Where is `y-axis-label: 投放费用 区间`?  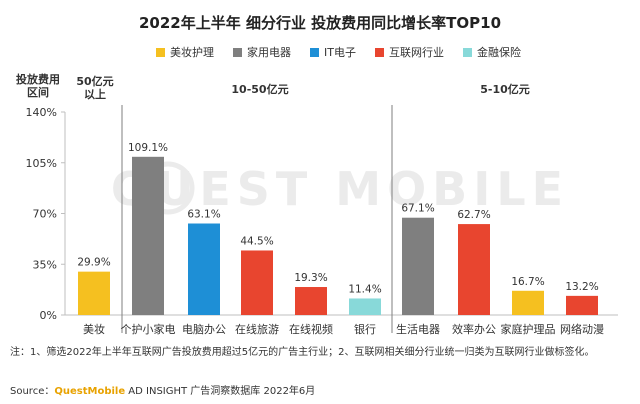 y-axis-label: 投放费用 区间 is located at coordinates (38, 86).